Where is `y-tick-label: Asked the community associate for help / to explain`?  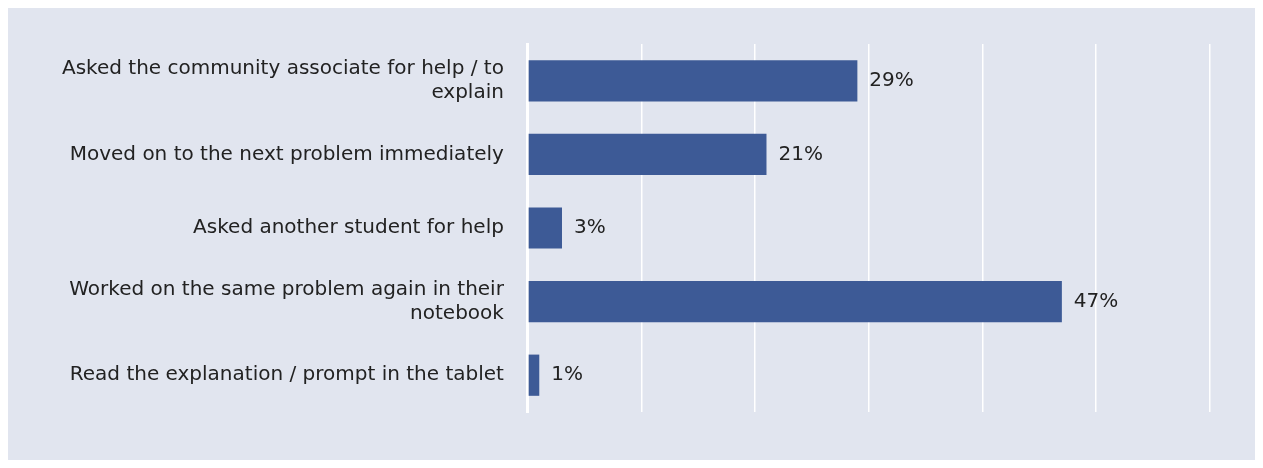 y-tick-label: Asked the community associate for help / to explain is located at coordinates (282, 79).